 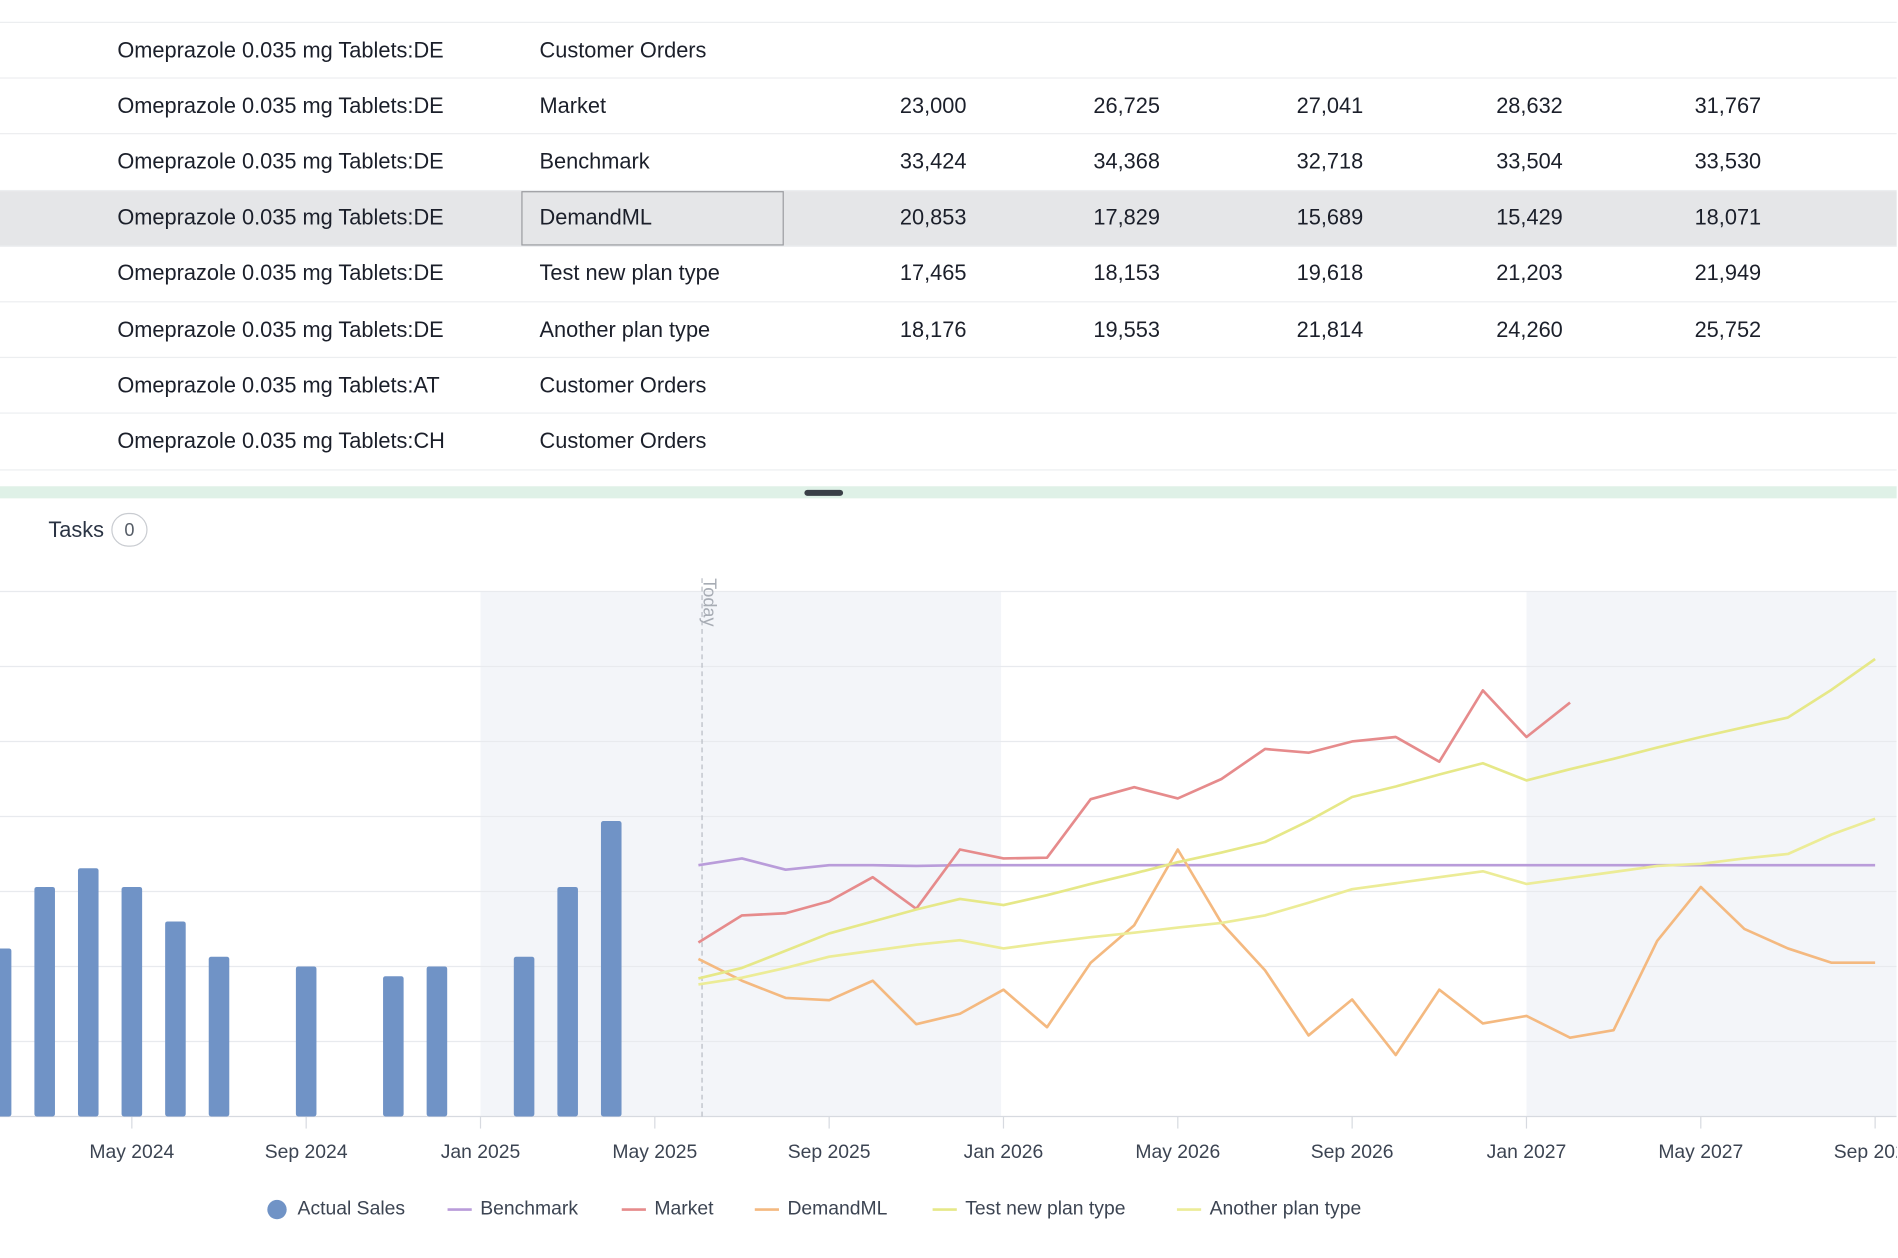 I want to click on x-tick-label: Sep 2026, so click(x=1352, y=1152).